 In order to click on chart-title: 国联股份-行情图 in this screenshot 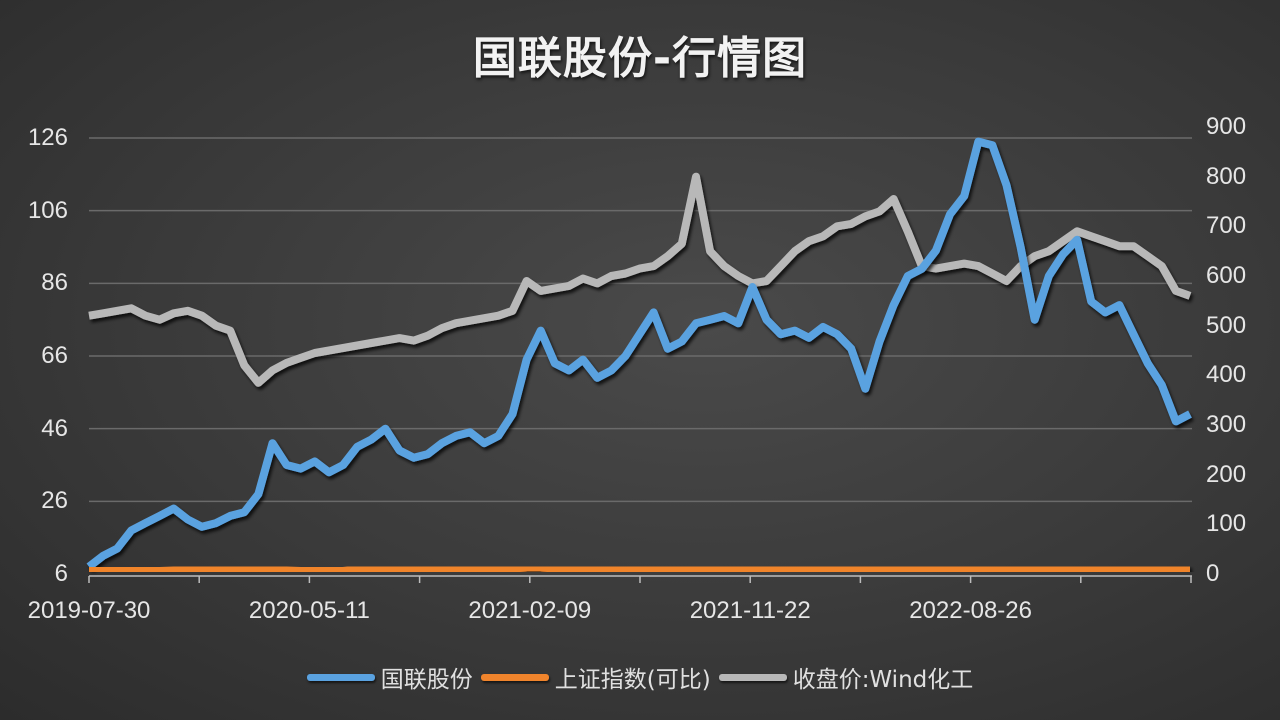, I will do `click(640, 58)`.